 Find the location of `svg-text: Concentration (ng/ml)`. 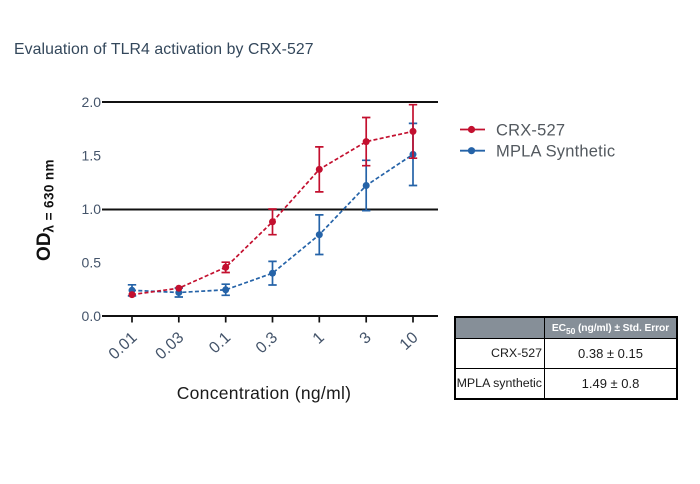

svg-text: Concentration (ng/ml) is located at coordinates (264, 393).